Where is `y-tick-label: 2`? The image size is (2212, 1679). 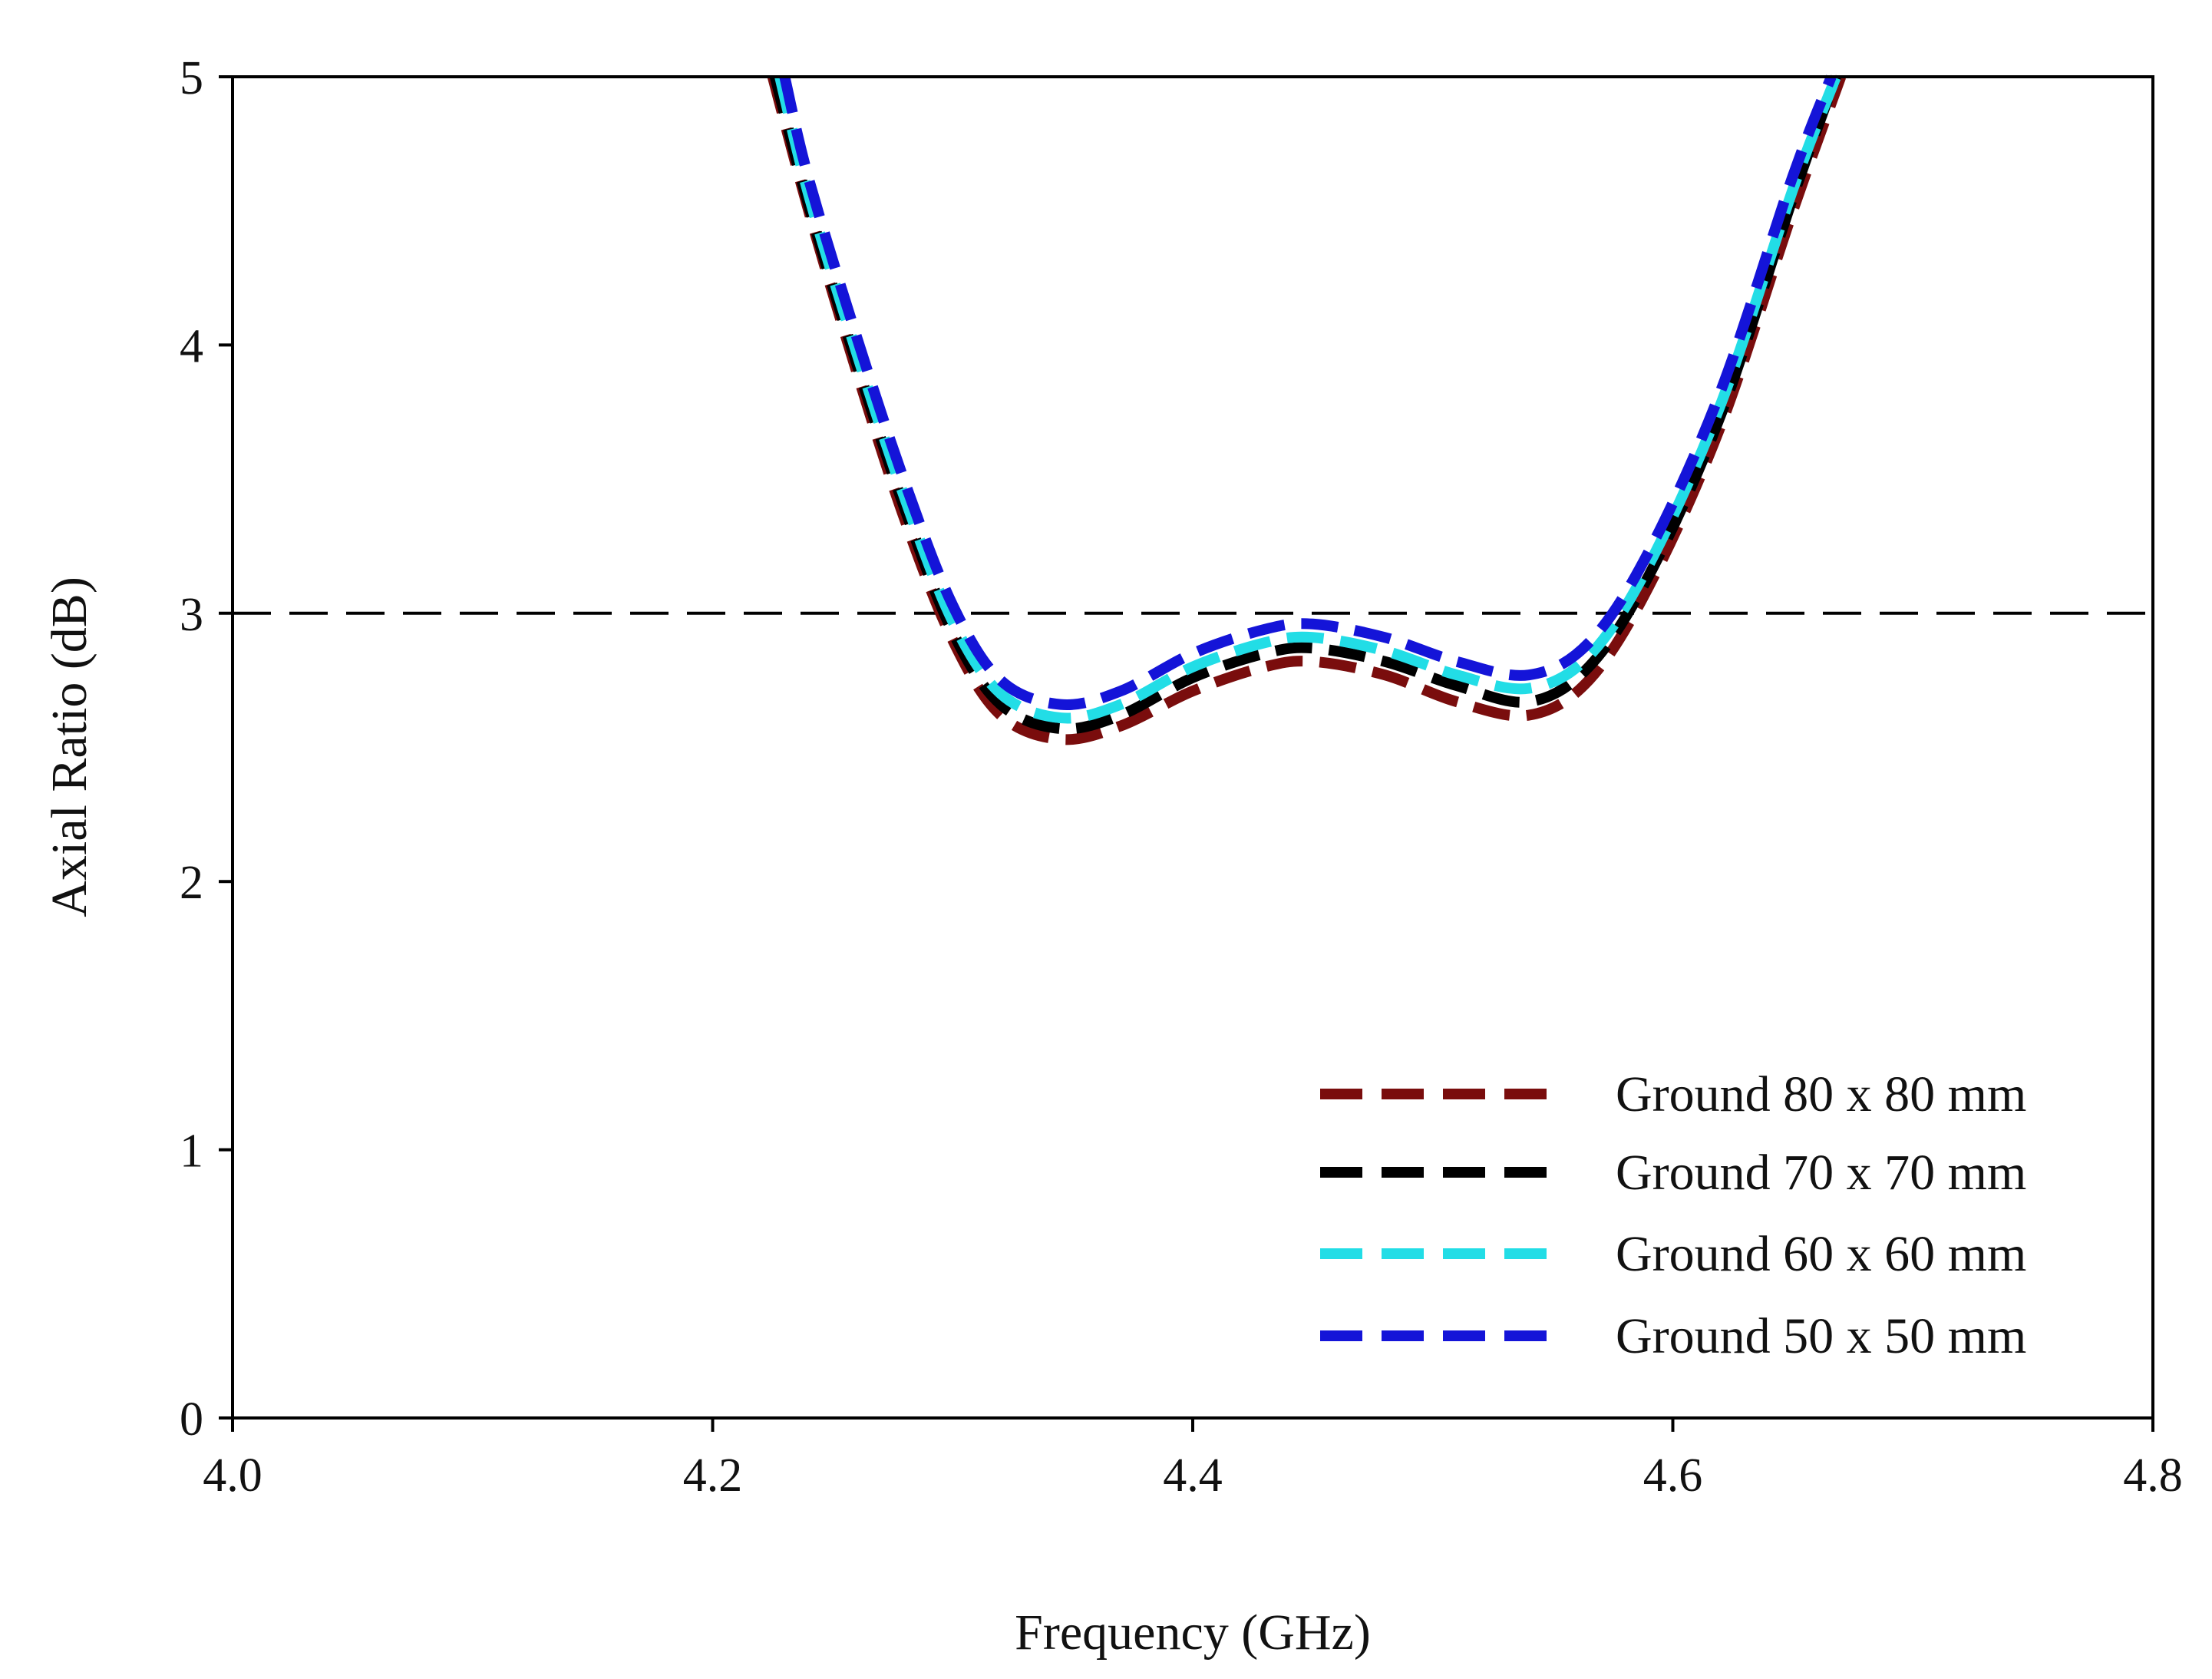 y-tick-label: 2 is located at coordinates (191, 883).